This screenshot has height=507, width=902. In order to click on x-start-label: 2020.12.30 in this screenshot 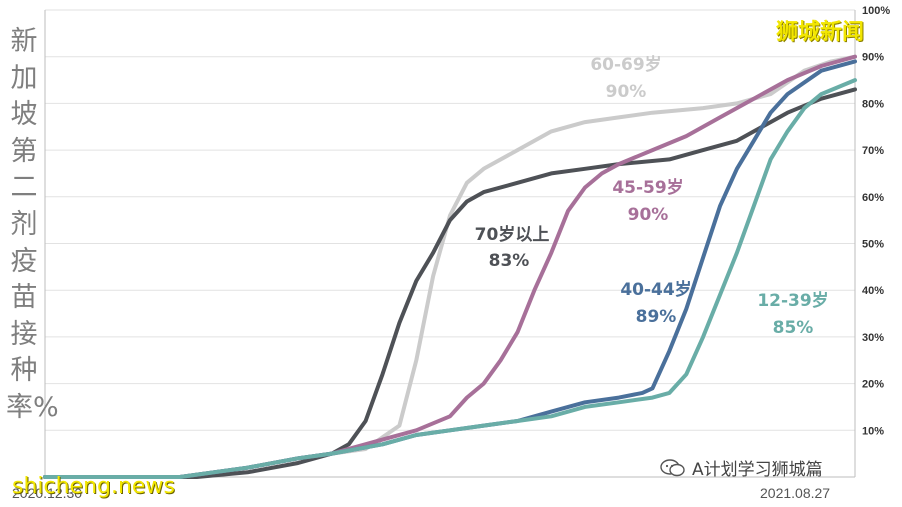, I will do `click(47, 493)`.